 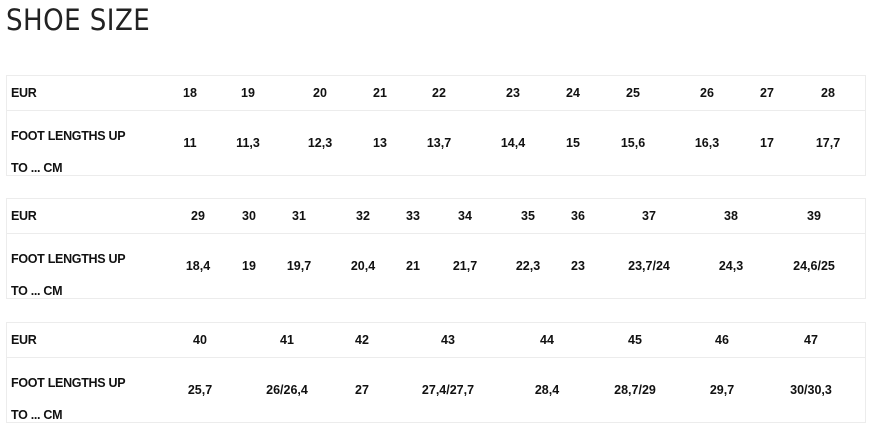 What do you see at coordinates (78, 20) in the screenshot?
I see `page-title: SHOE SIZE` at bounding box center [78, 20].